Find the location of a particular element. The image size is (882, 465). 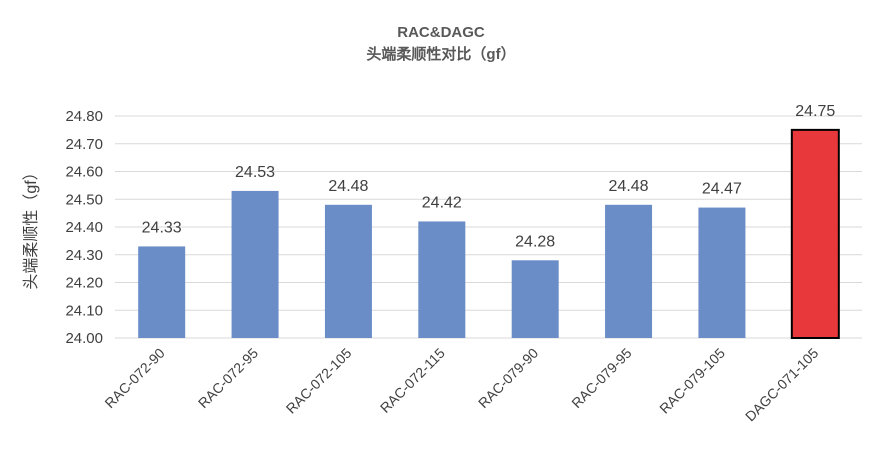

x-tick-label: DAGC-071-105 is located at coordinates (782, 385).